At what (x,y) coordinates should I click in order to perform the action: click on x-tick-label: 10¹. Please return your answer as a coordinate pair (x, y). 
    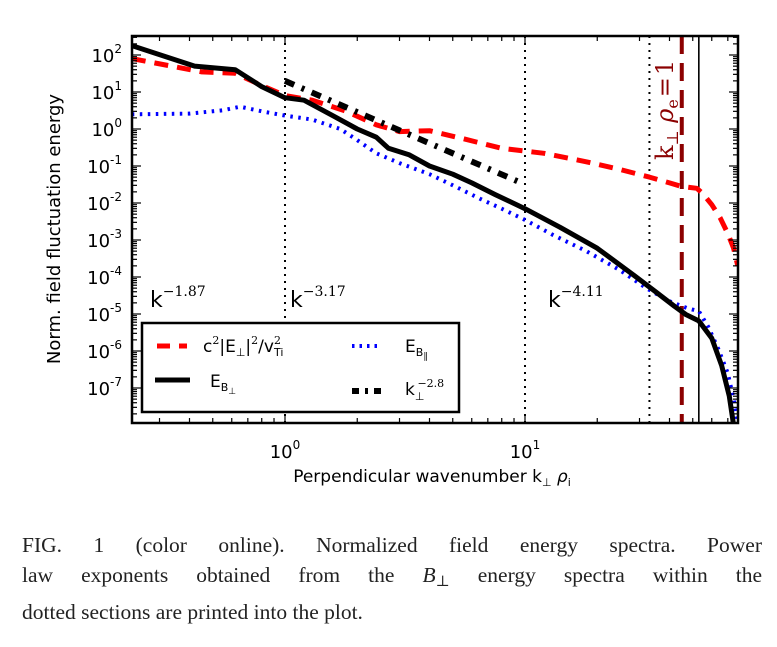
    Looking at the image, I should click on (525, 450).